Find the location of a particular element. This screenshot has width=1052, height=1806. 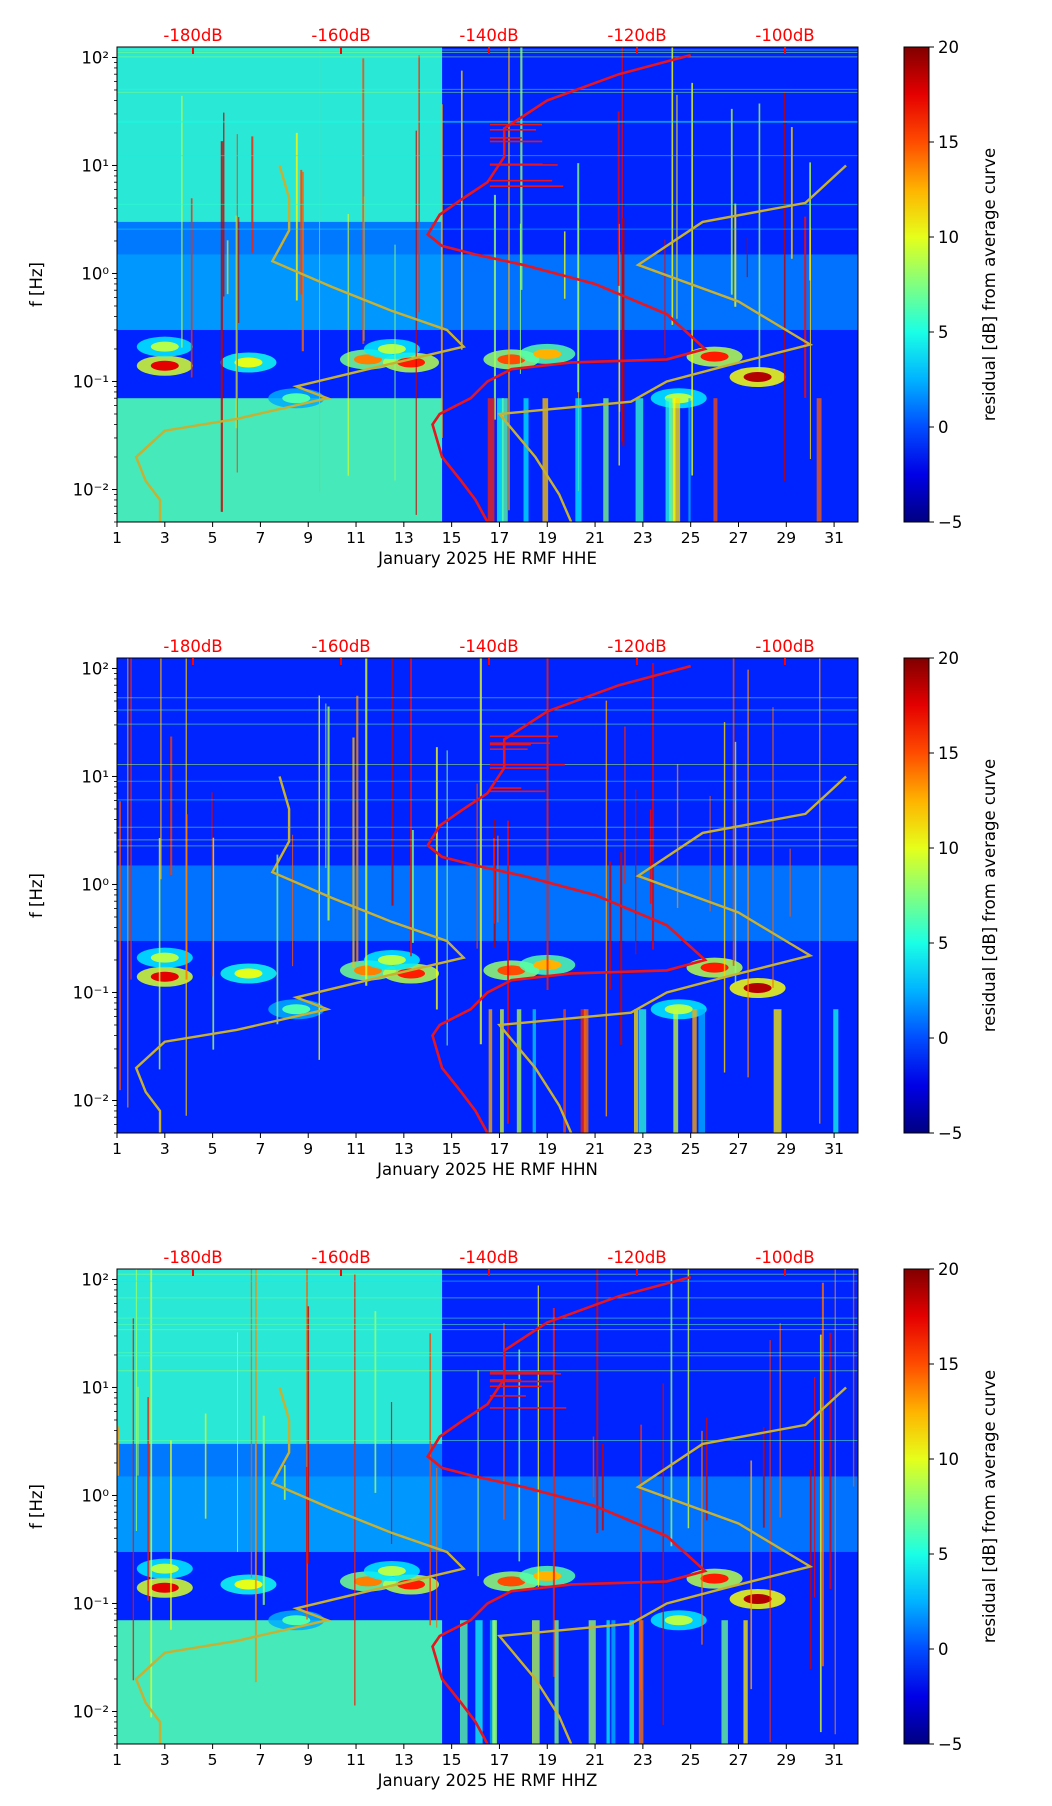

x-tick-label: 5 is located at coordinates (213, 1149).